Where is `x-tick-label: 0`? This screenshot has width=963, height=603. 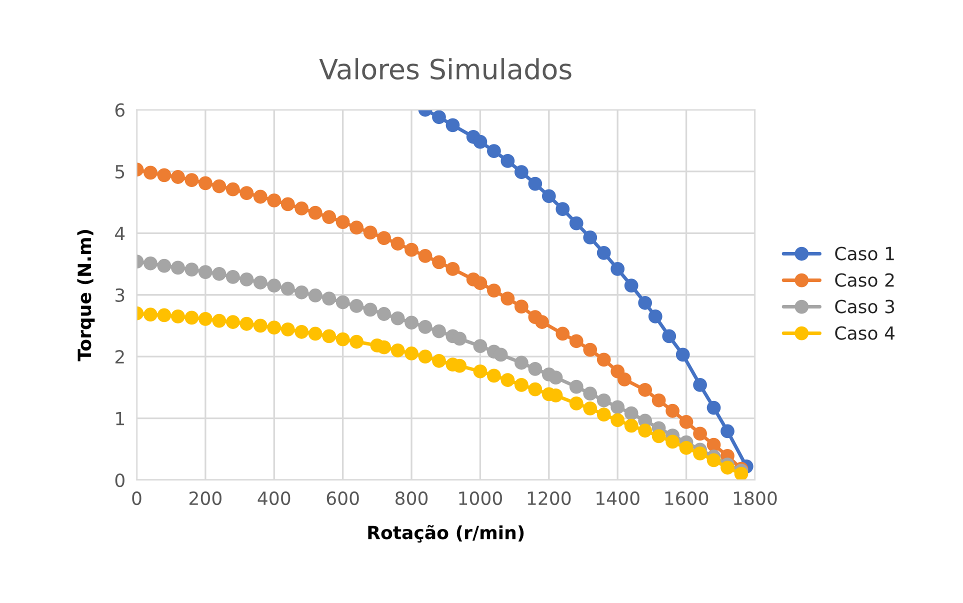 x-tick-label: 0 is located at coordinates (137, 498).